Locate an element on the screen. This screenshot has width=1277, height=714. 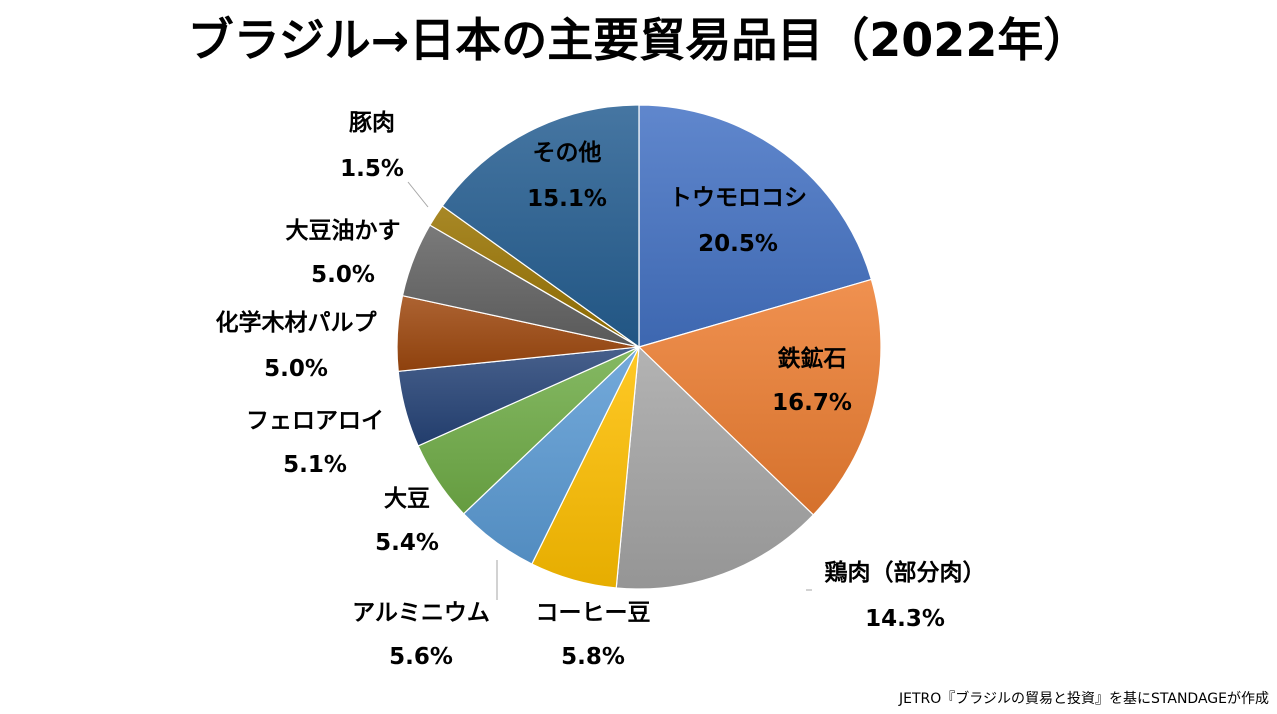
slice-percent-label: 5.4% is located at coordinates (407, 543).